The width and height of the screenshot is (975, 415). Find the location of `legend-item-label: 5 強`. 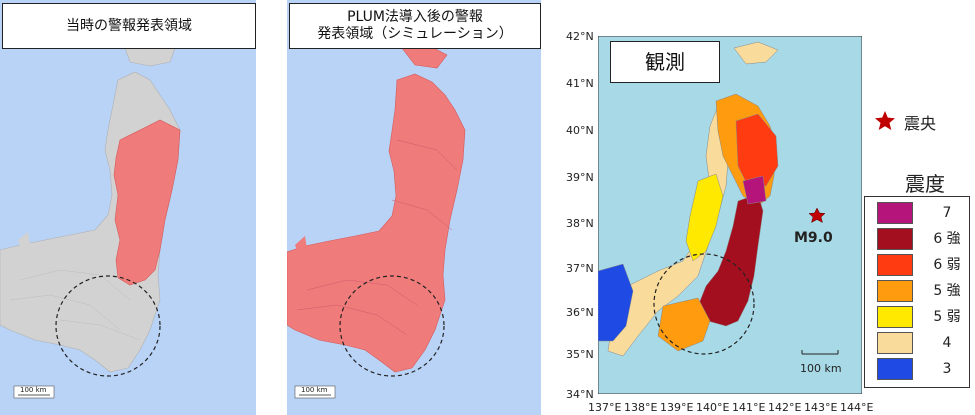

legend-item-label: 5 強 is located at coordinates (947, 291).